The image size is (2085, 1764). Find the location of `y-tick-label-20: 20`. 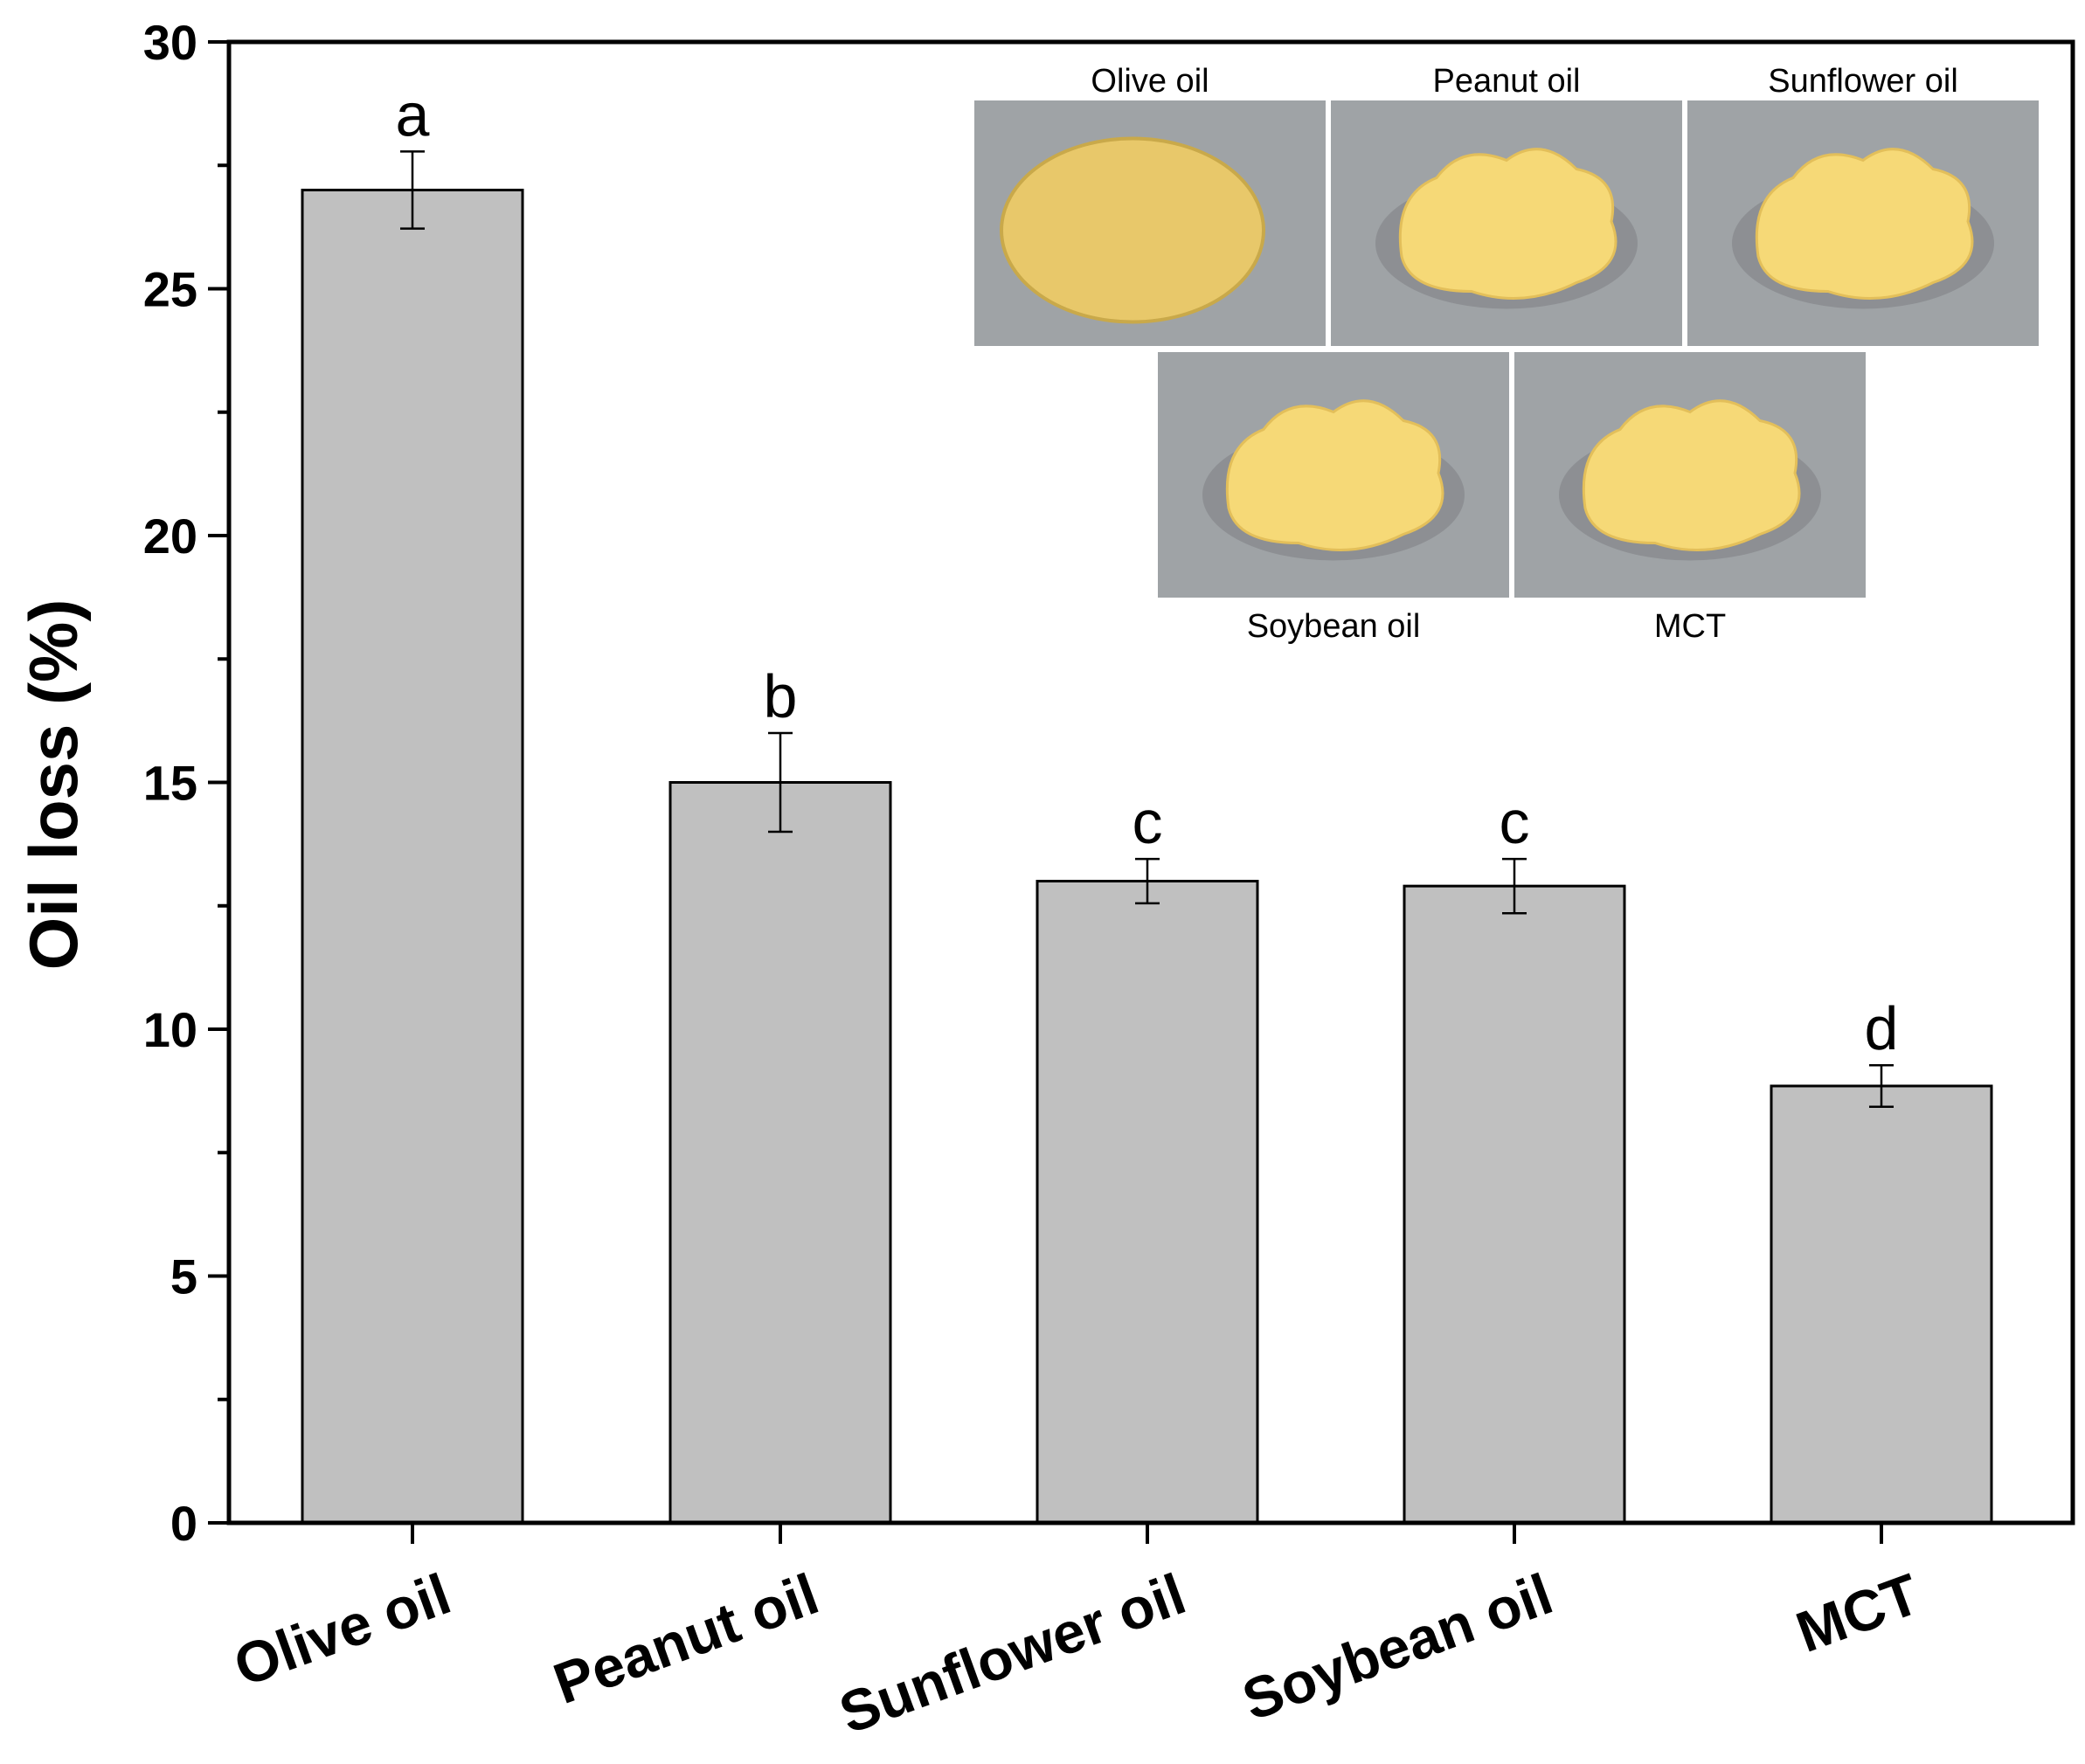

y-tick-label-20: 20 is located at coordinates (170, 536).